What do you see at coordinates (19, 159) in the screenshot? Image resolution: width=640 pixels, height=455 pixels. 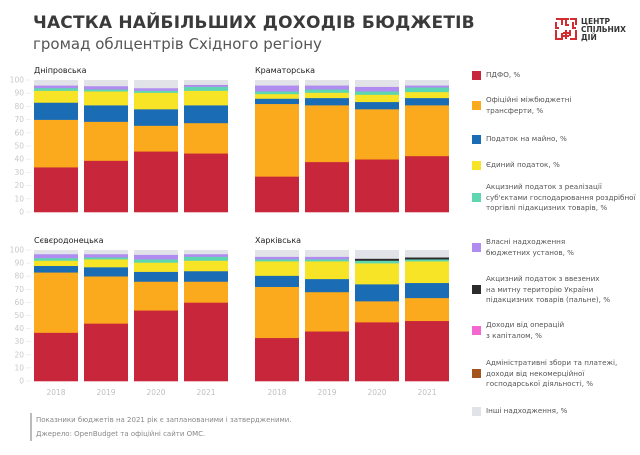 I see `y-tick-label: 40` at bounding box center [19, 159].